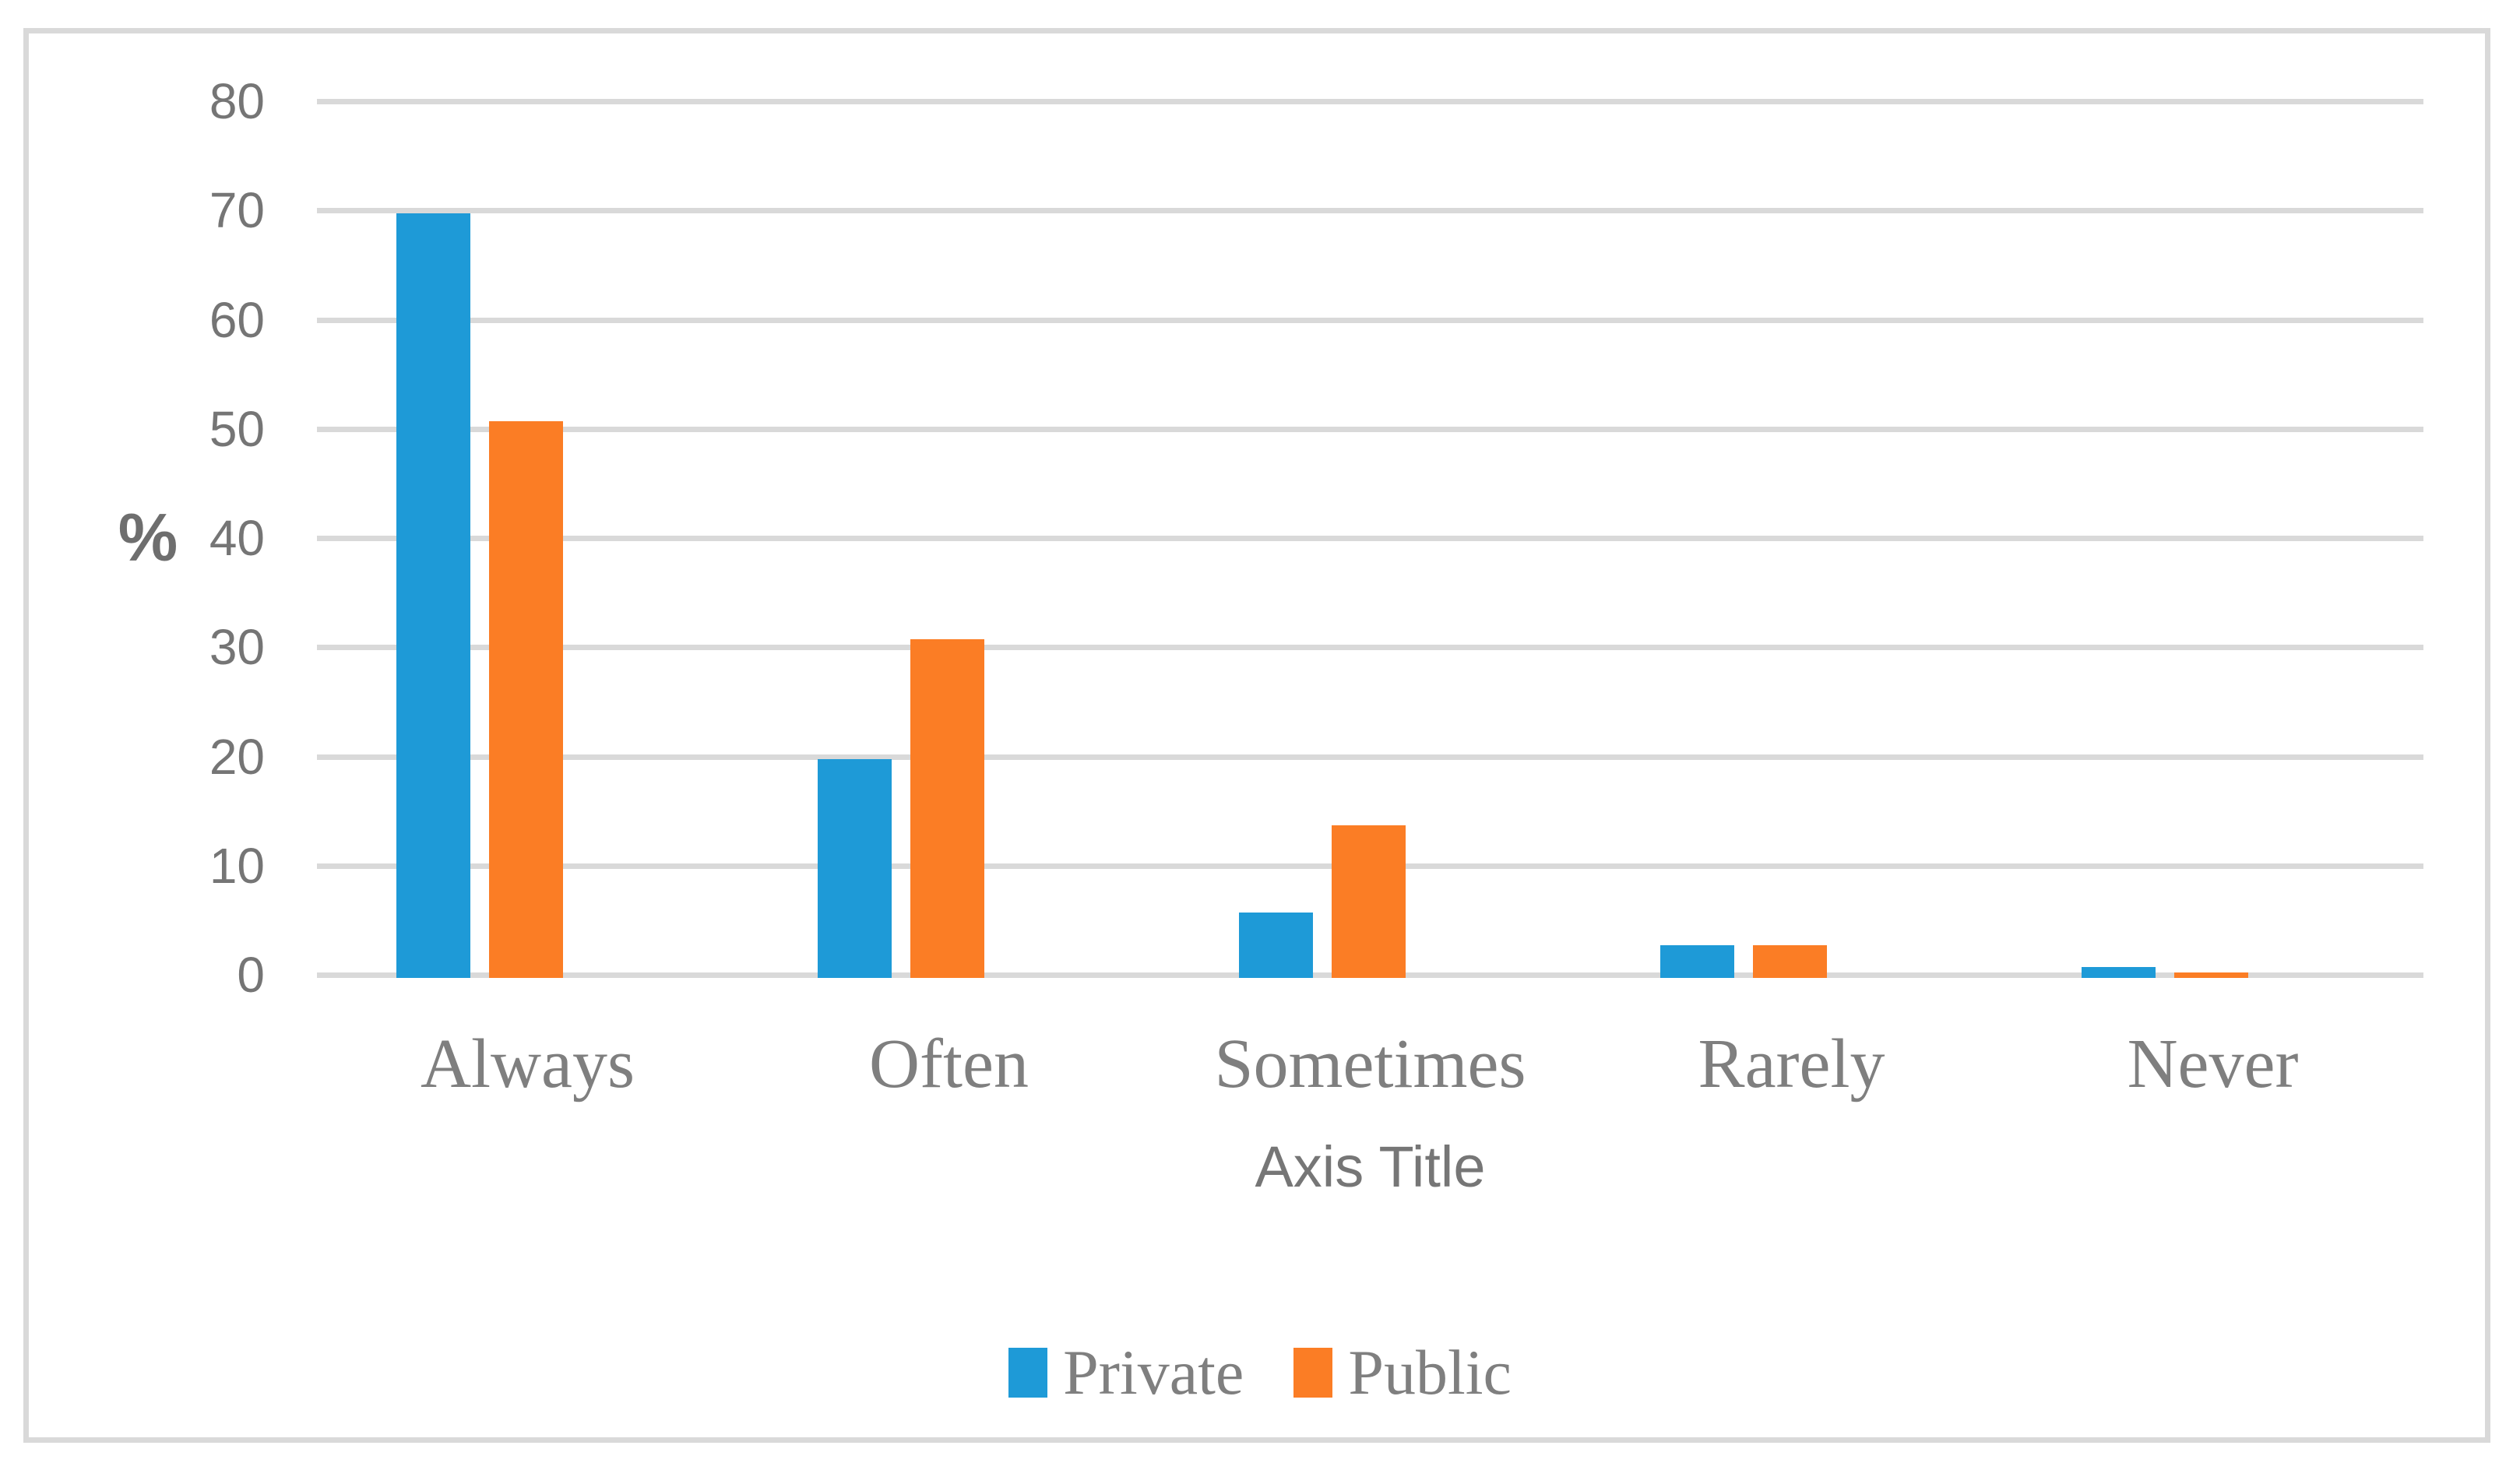  What do you see at coordinates (1153, 1372) in the screenshot?
I see `legend-label-private: Private` at bounding box center [1153, 1372].